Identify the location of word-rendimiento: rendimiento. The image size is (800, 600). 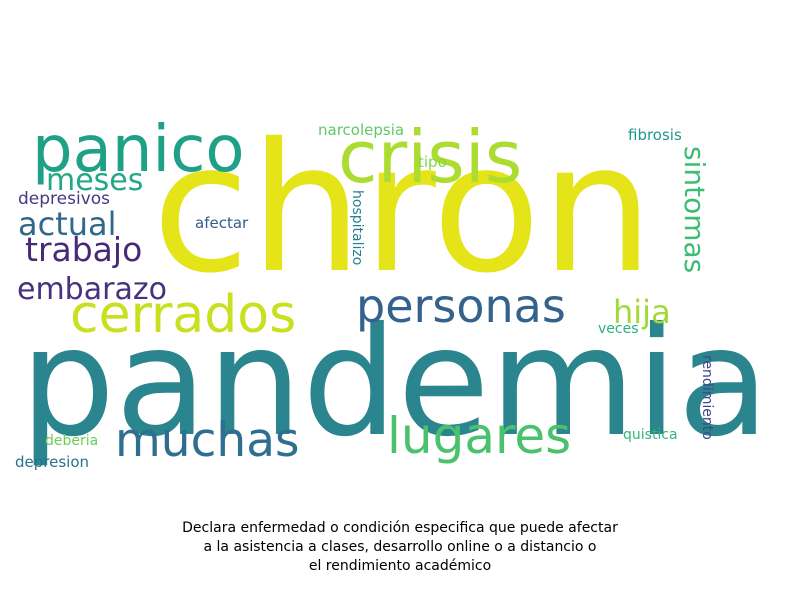
(707, 397).